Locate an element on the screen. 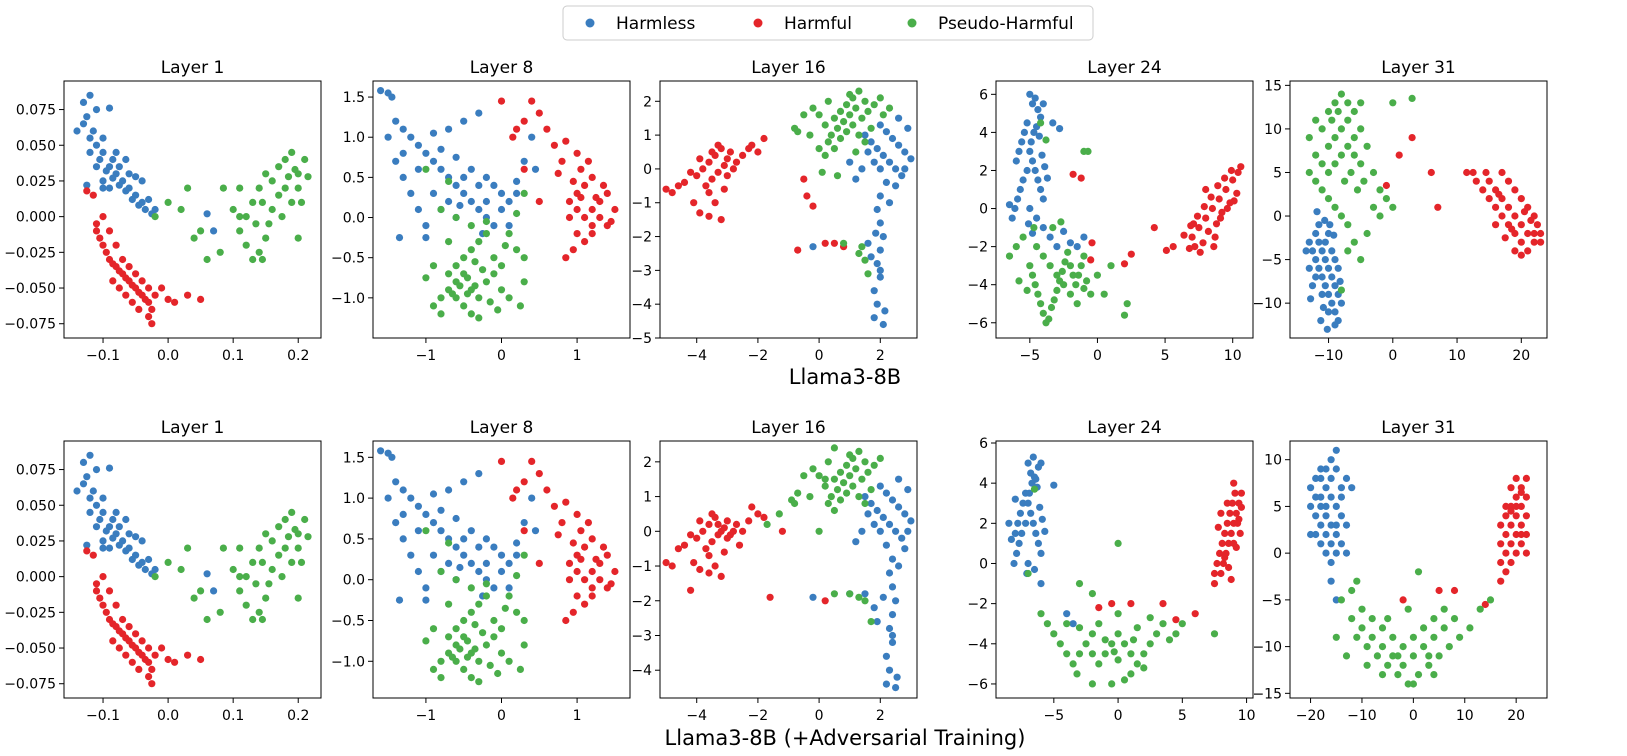 The width and height of the screenshot is (1627, 756). y-tick-label: −1 is located at coordinates (641, 567).